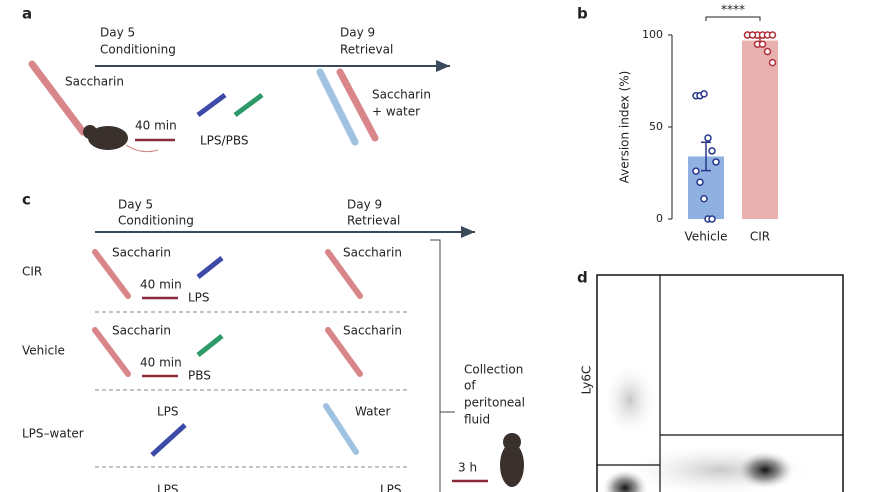  I want to click on text: peritoneal, so click(494, 403).